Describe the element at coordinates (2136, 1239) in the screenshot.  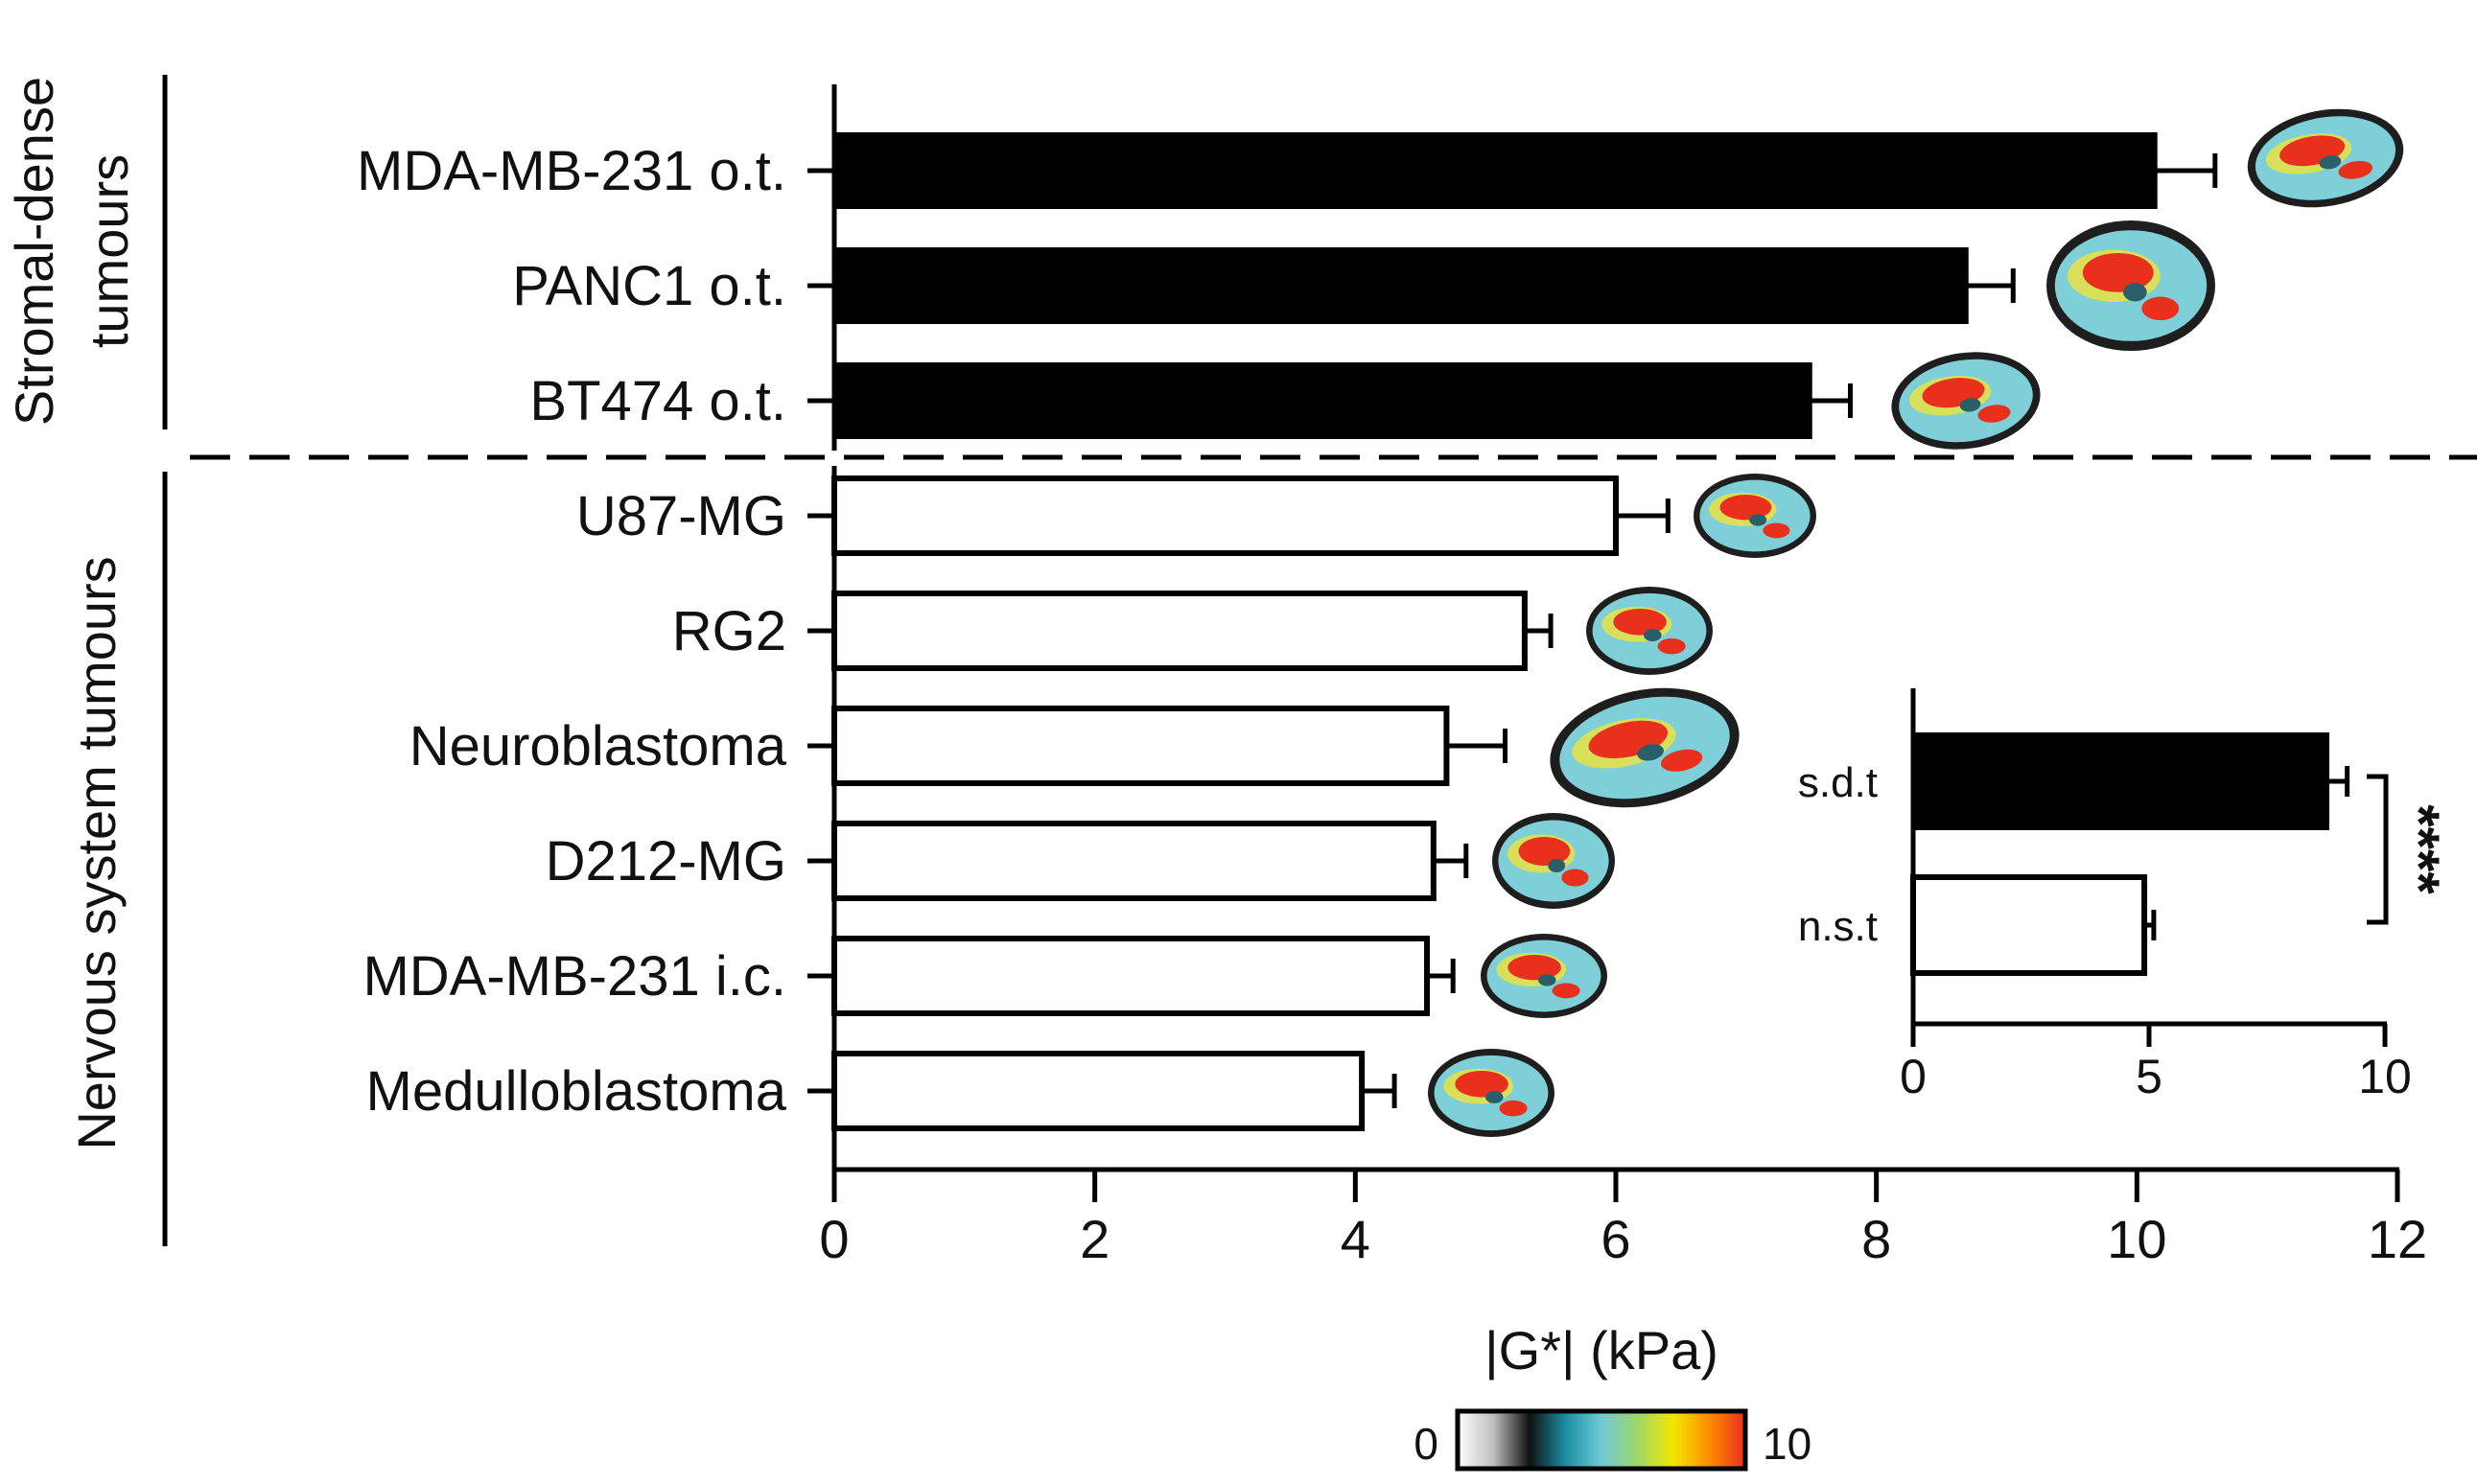
I see `x-tick-label: 10` at that location.